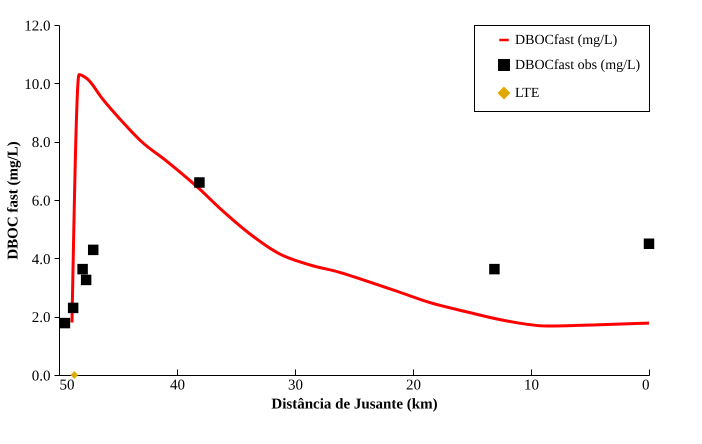  Describe the element at coordinates (67, 386) in the screenshot. I see `x-tick-label: 50` at that location.